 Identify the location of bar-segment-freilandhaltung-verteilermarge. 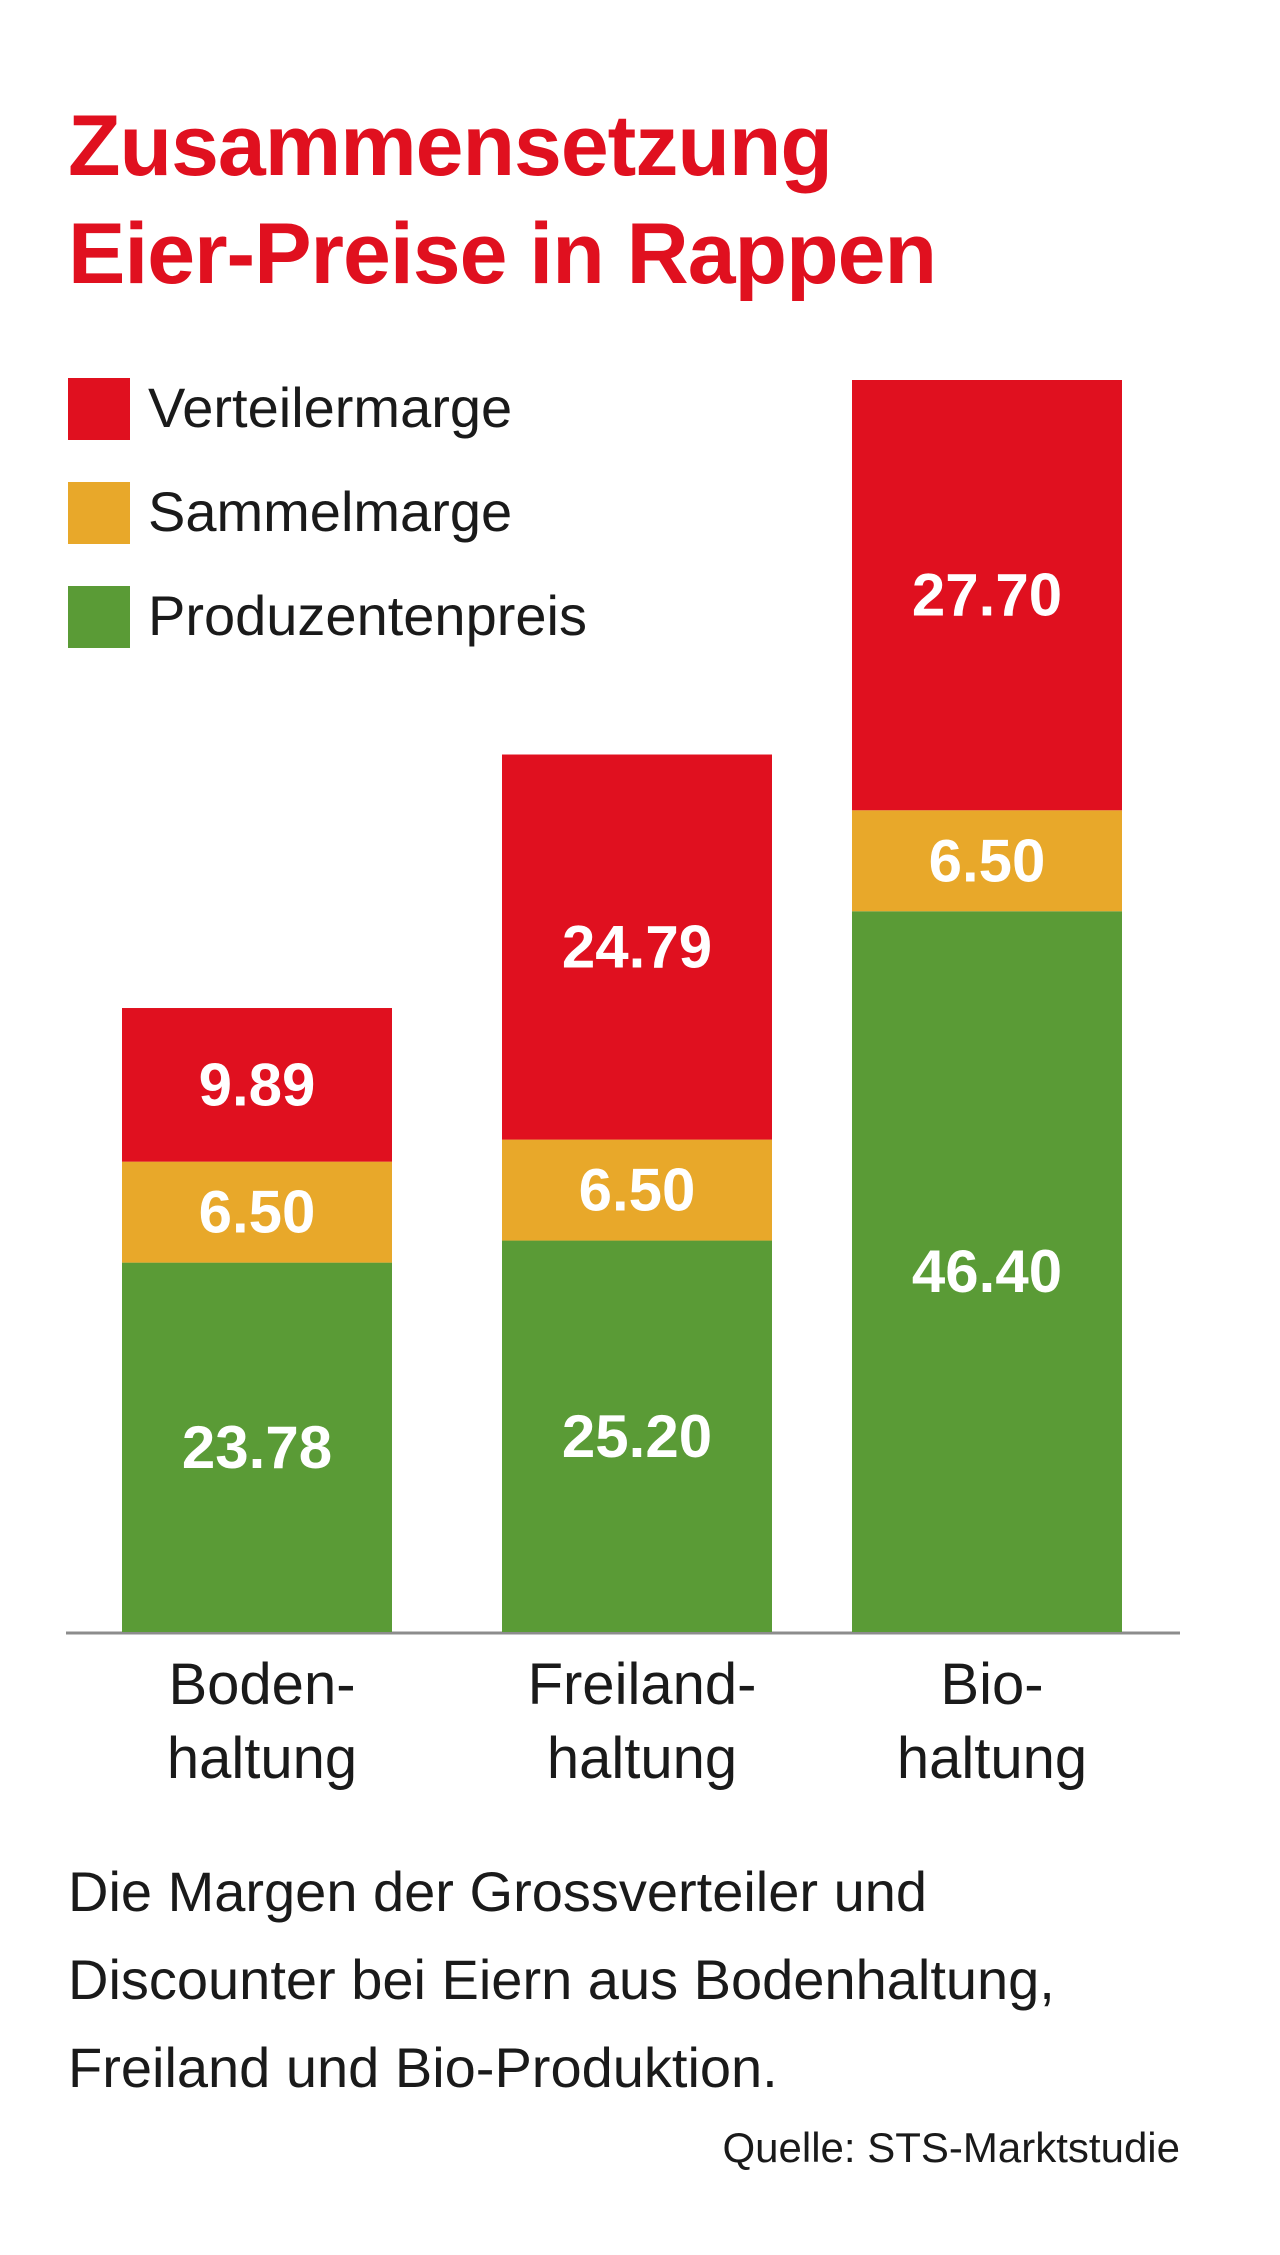
(637, 947).